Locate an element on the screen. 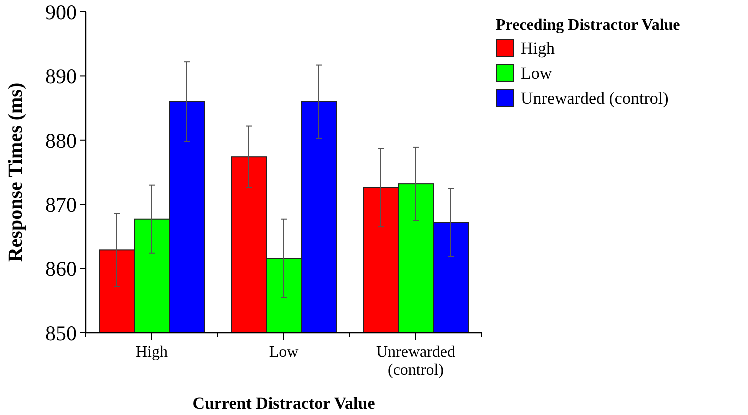 The height and width of the screenshot is (415, 748). legend-title: Preceding Distractor Value is located at coordinates (588, 25).